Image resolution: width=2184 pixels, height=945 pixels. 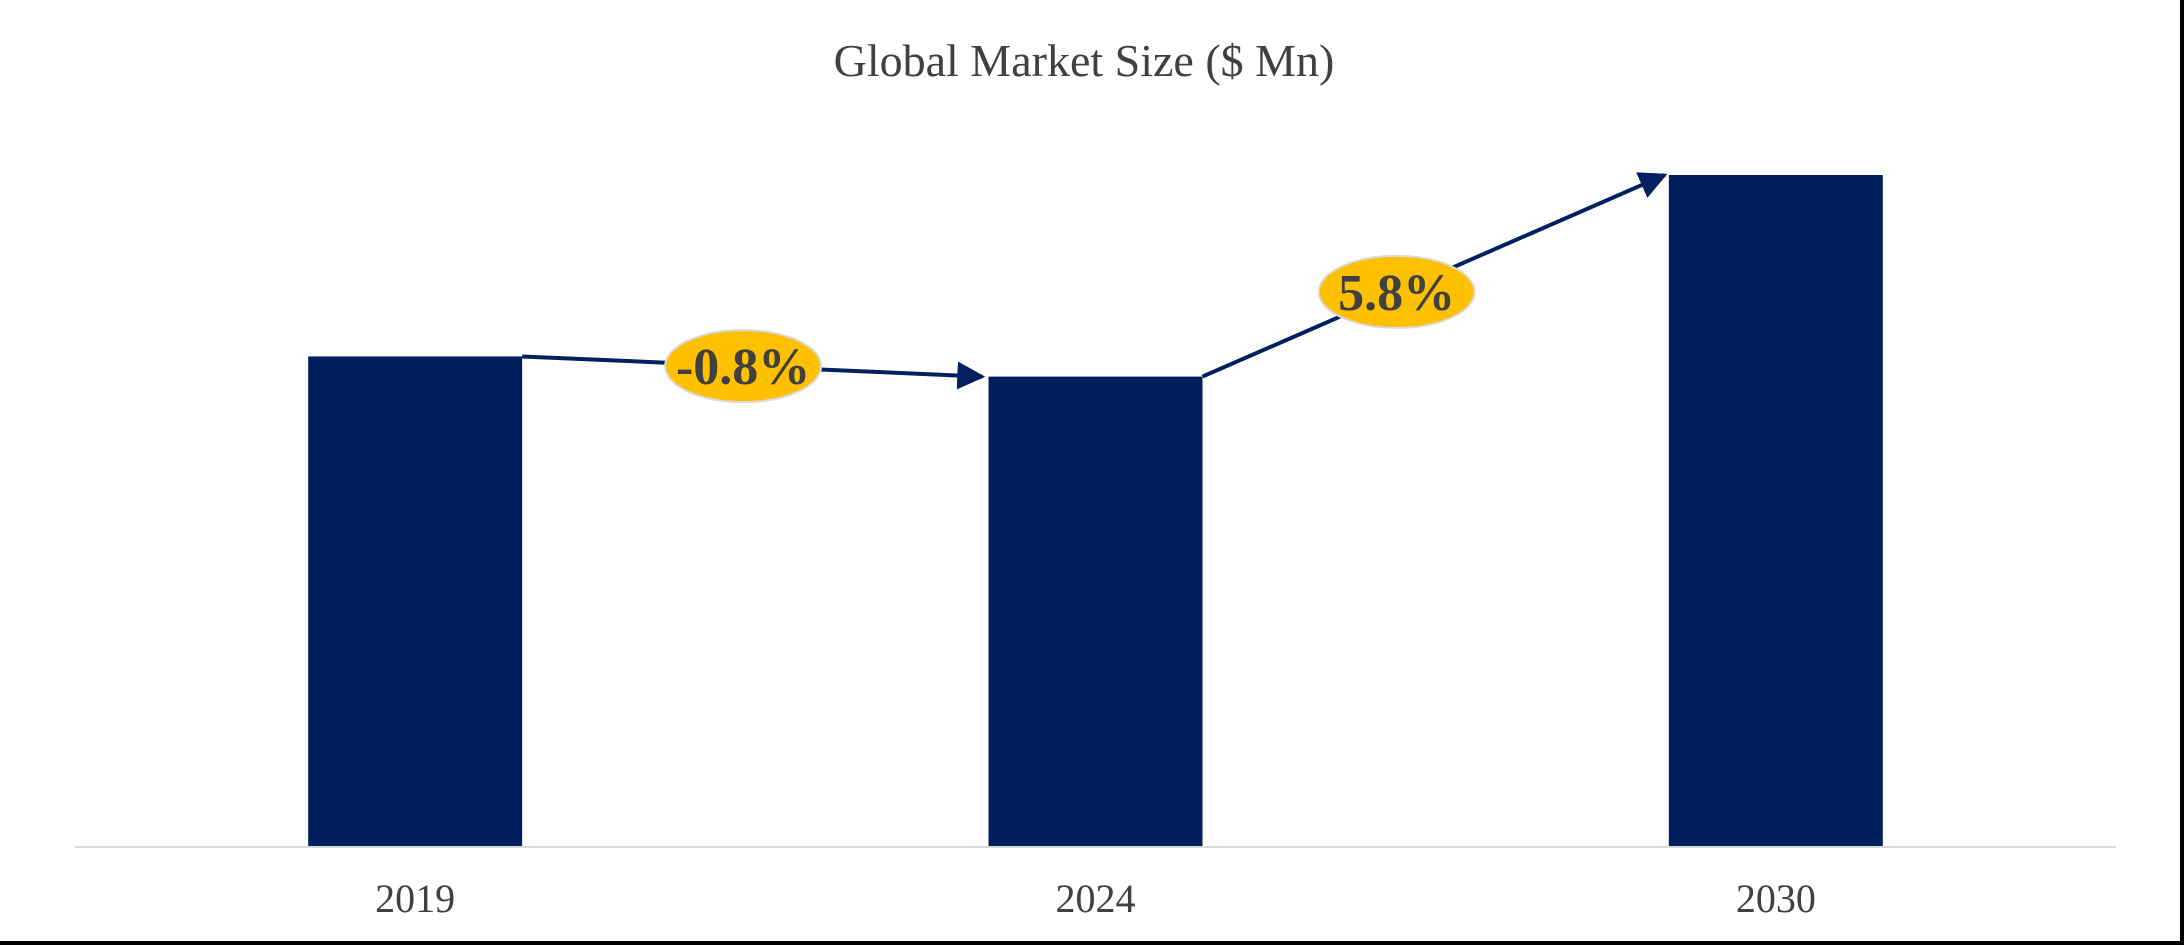 I want to click on bar-2024, so click(x=1095, y=611).